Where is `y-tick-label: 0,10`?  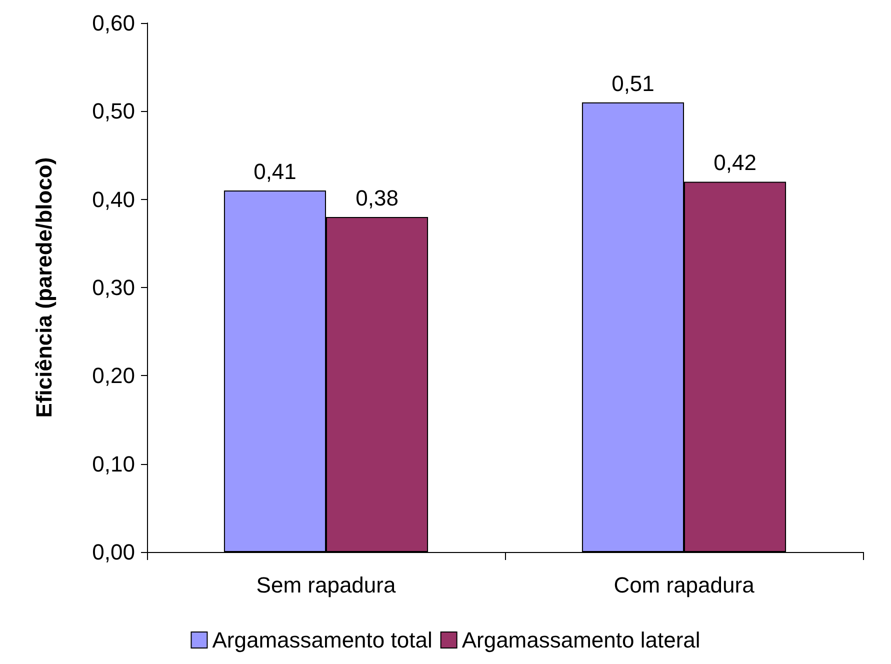
y-tick-label: 0,10 is located at coordinates (113, 463).